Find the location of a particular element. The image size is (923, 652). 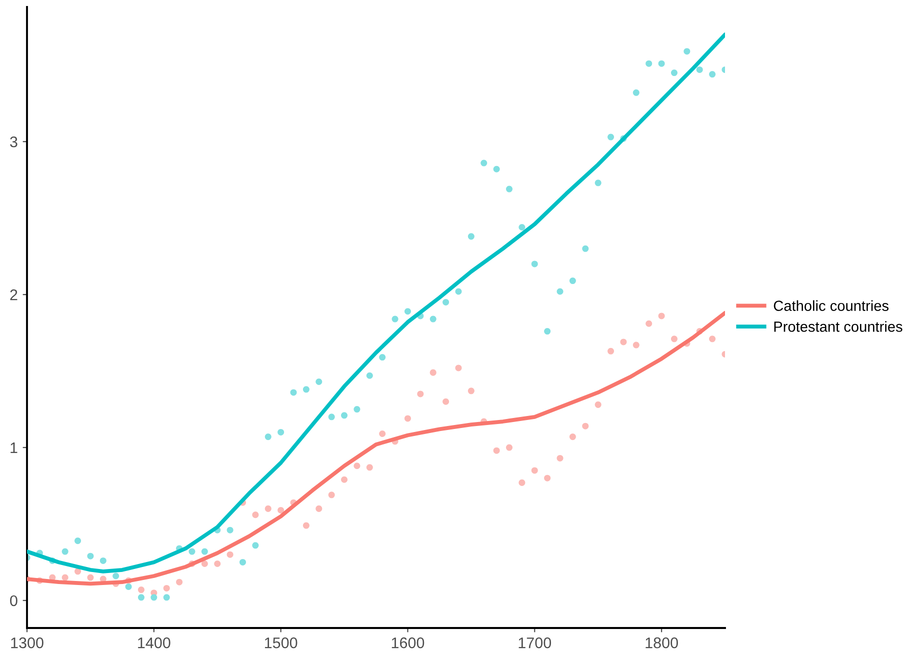

x-tick-label: 1400 is located at coordinates (154, 642).